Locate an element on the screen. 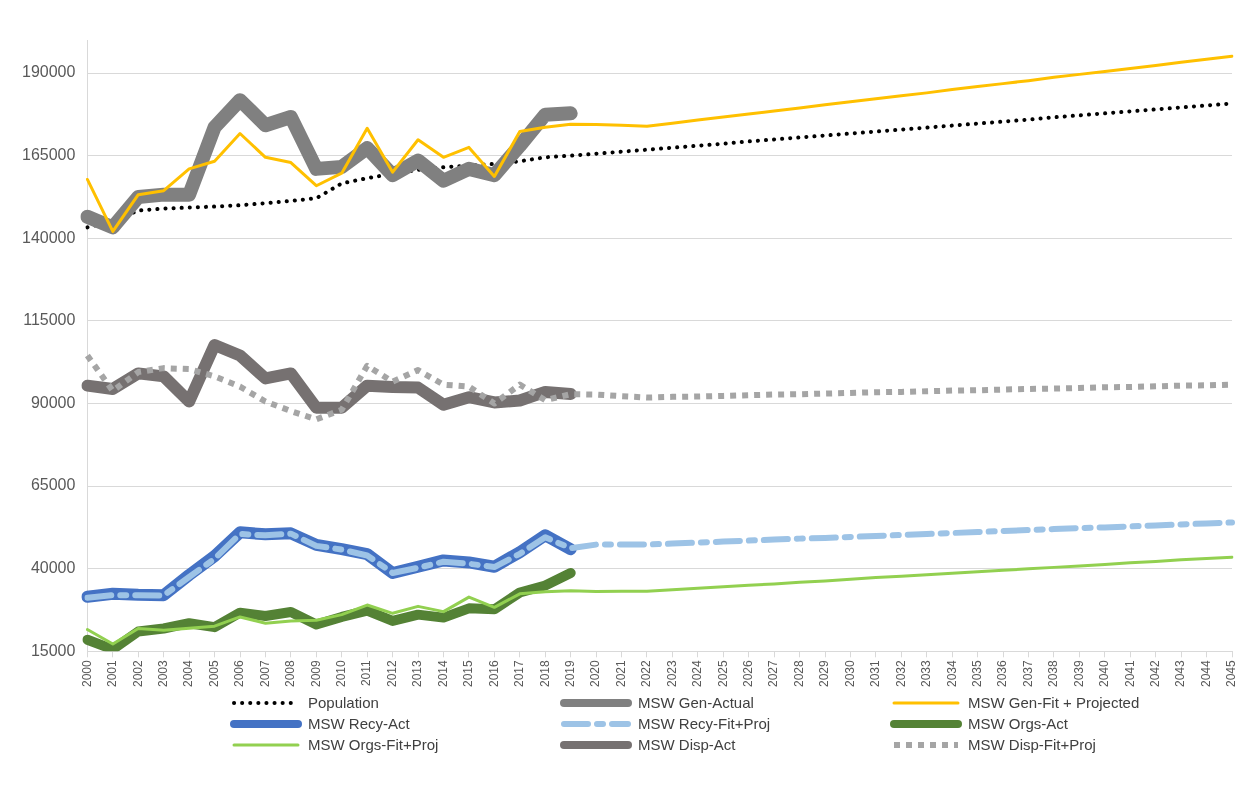 The image size is (1250, 795). x-tick-label: 2003 is located at coordinates (163, 673).